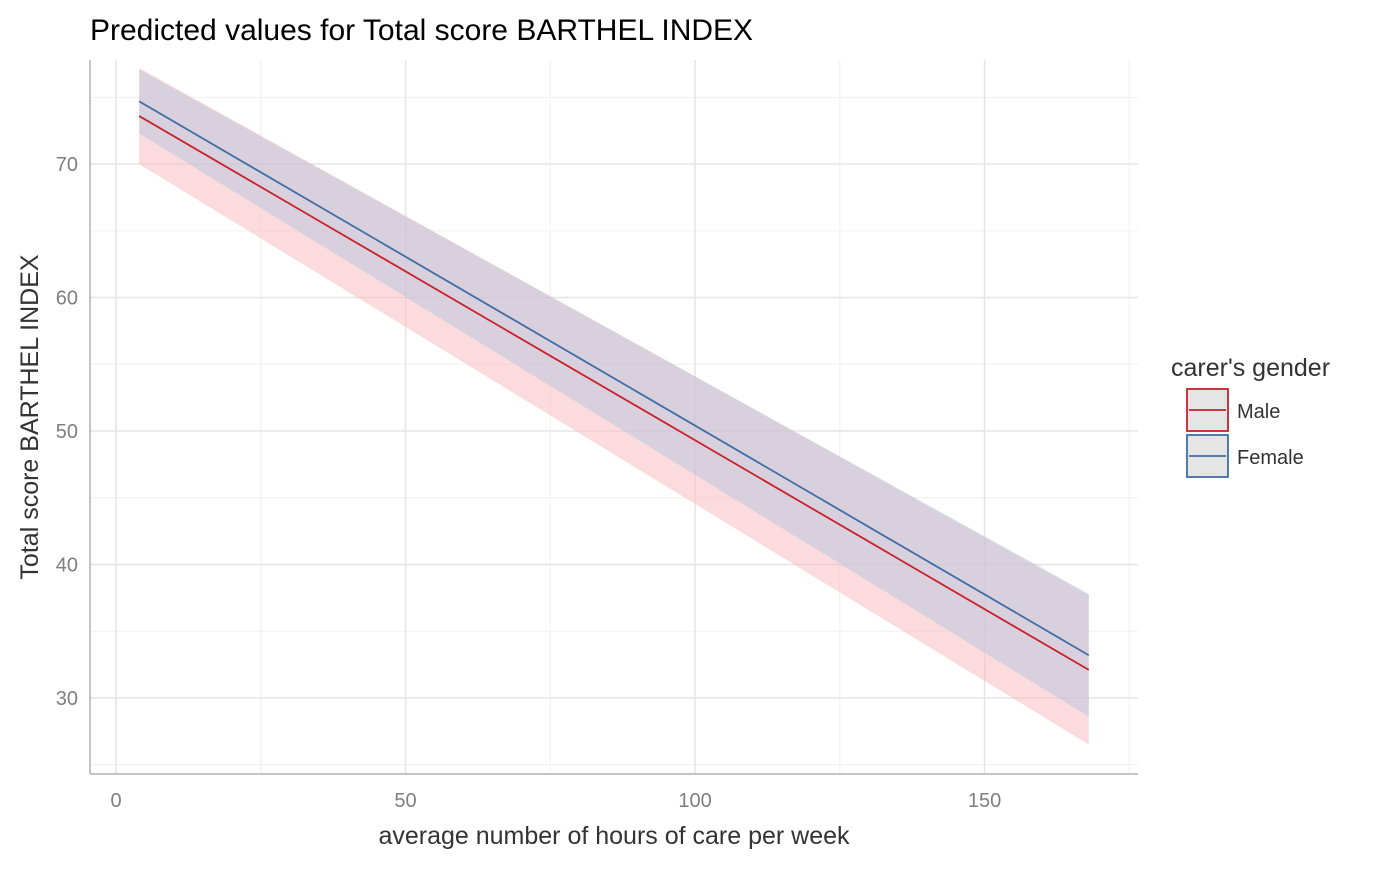 This screenshot has width=1400, height=871. I want to click on x-tick-label: 100, so click(694, 801).